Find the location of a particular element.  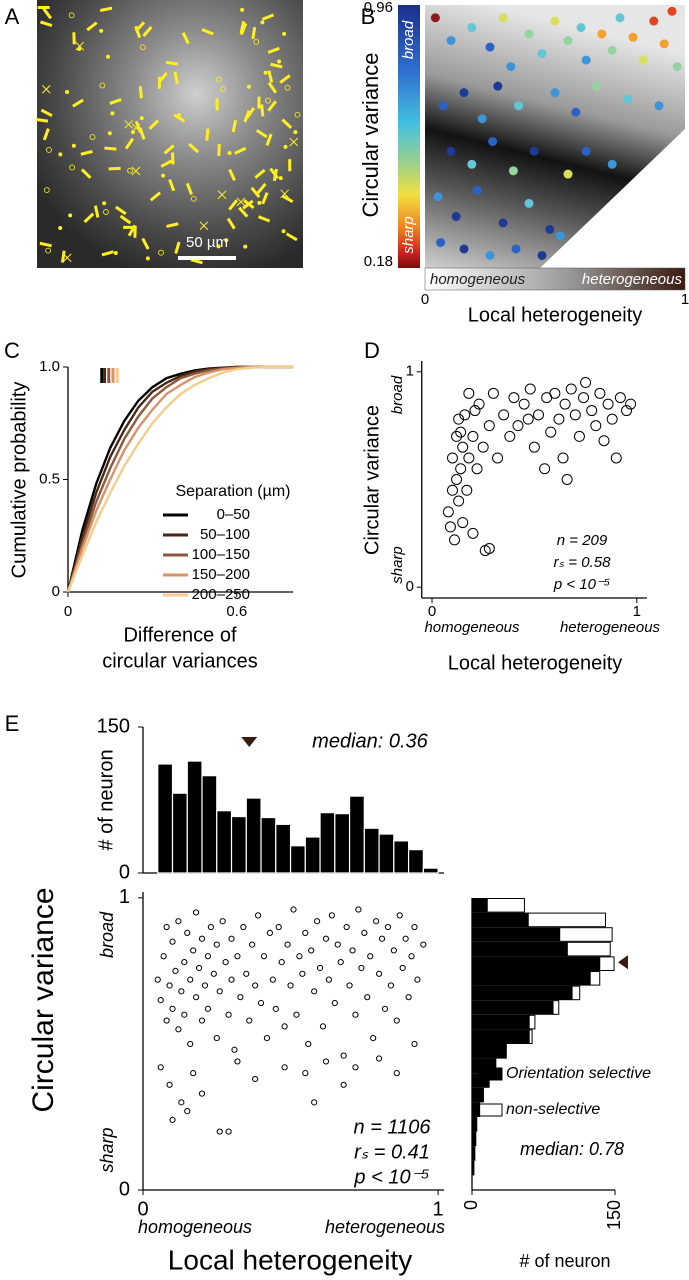

median-label: median: 0.36 is located at coordinates (370, 741).